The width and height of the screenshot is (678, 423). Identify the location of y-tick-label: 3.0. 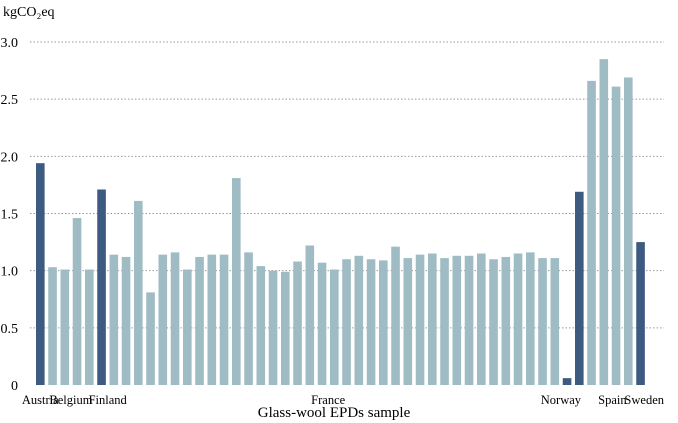
(10, 43).